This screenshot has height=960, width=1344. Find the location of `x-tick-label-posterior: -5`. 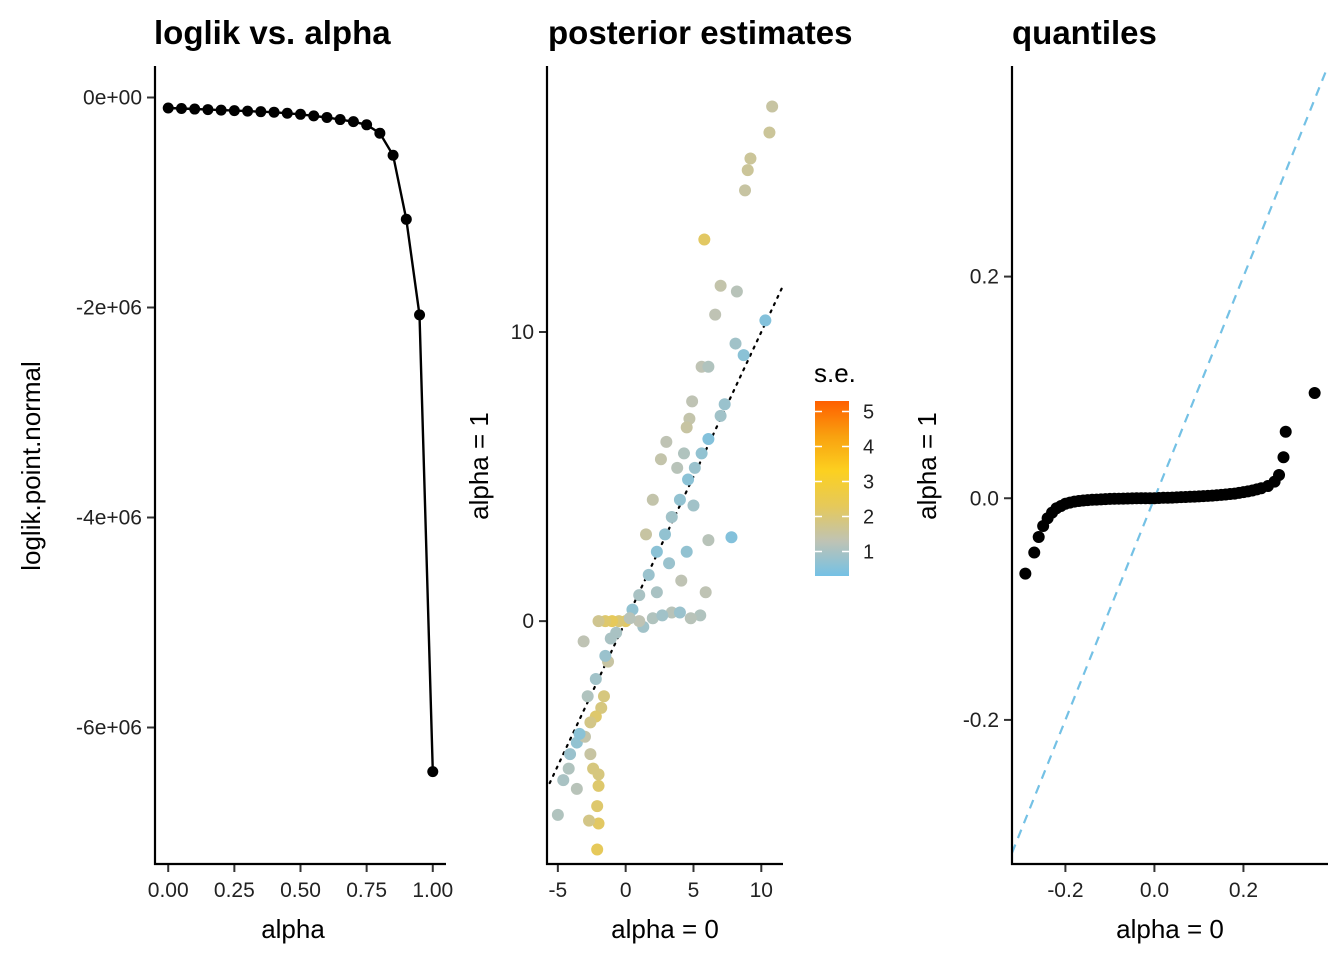

x-tick-label-posterior: -5 is located at coordinates (558, 890).